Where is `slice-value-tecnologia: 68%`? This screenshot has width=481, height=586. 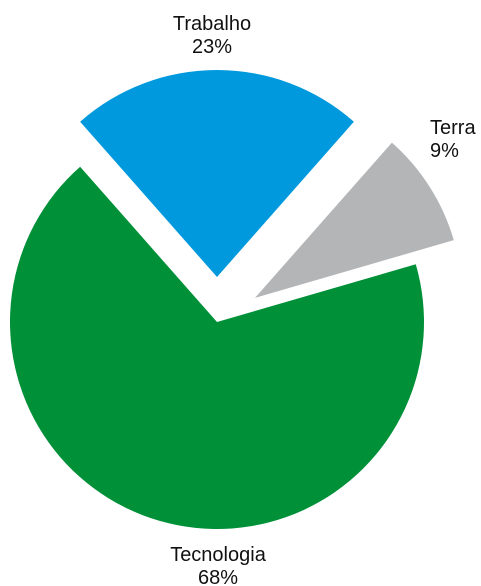
slice-value-tecnologia: 68% is located at coordinates (218, 576).